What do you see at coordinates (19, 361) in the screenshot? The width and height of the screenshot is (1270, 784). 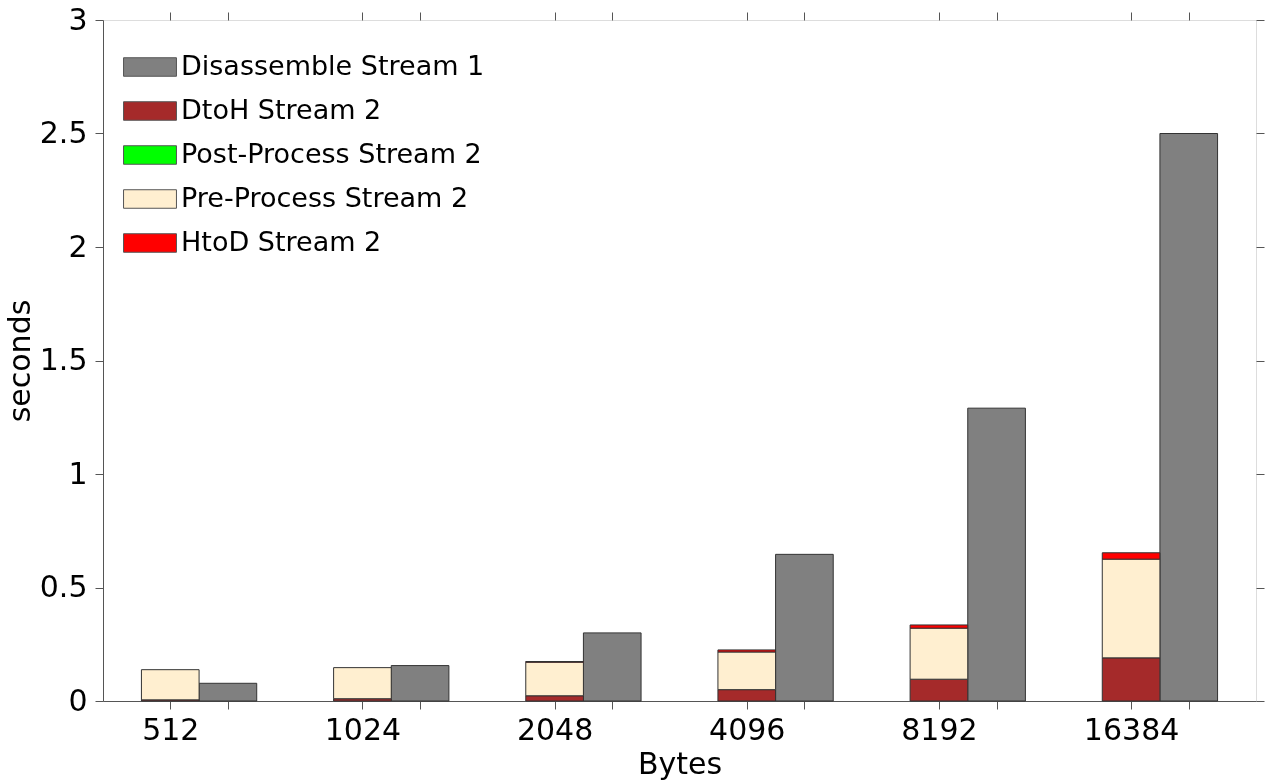 I see `y-axis-title: seconds` at bounding box center [19, 361].